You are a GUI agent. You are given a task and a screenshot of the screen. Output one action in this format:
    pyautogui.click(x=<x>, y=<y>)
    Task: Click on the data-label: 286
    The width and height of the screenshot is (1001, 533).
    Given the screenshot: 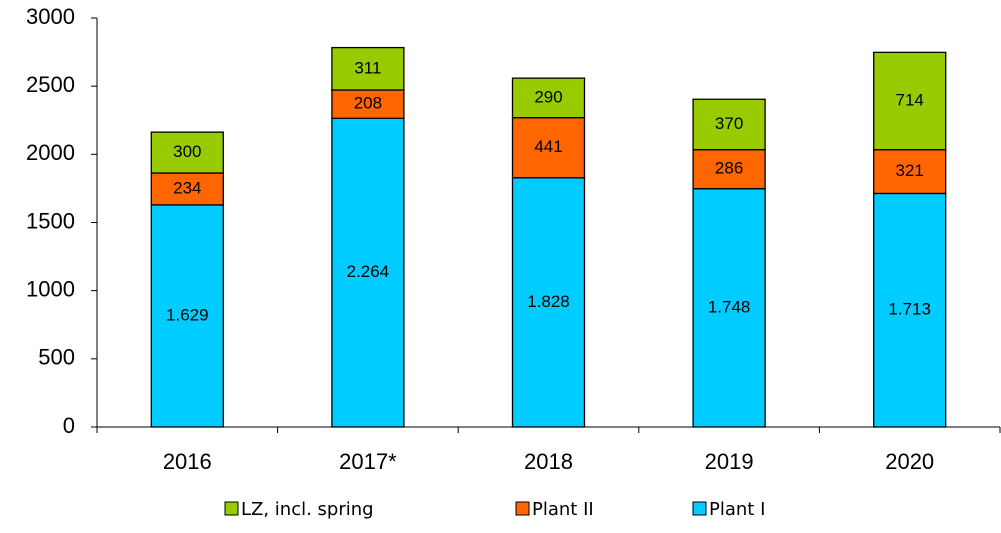 What is the action you would take?
    pyautogui.click(x=729, y=168)
    